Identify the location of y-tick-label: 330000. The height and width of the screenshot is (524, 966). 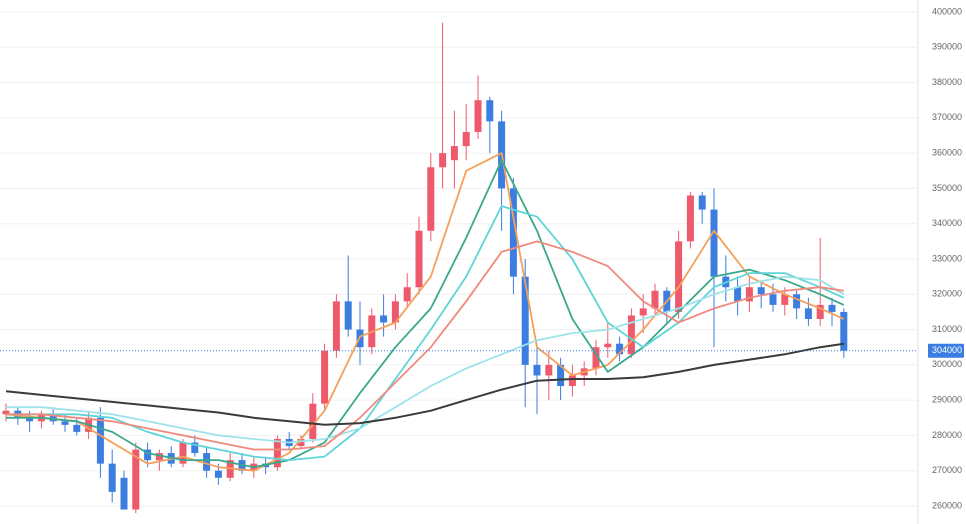
(947, 258).